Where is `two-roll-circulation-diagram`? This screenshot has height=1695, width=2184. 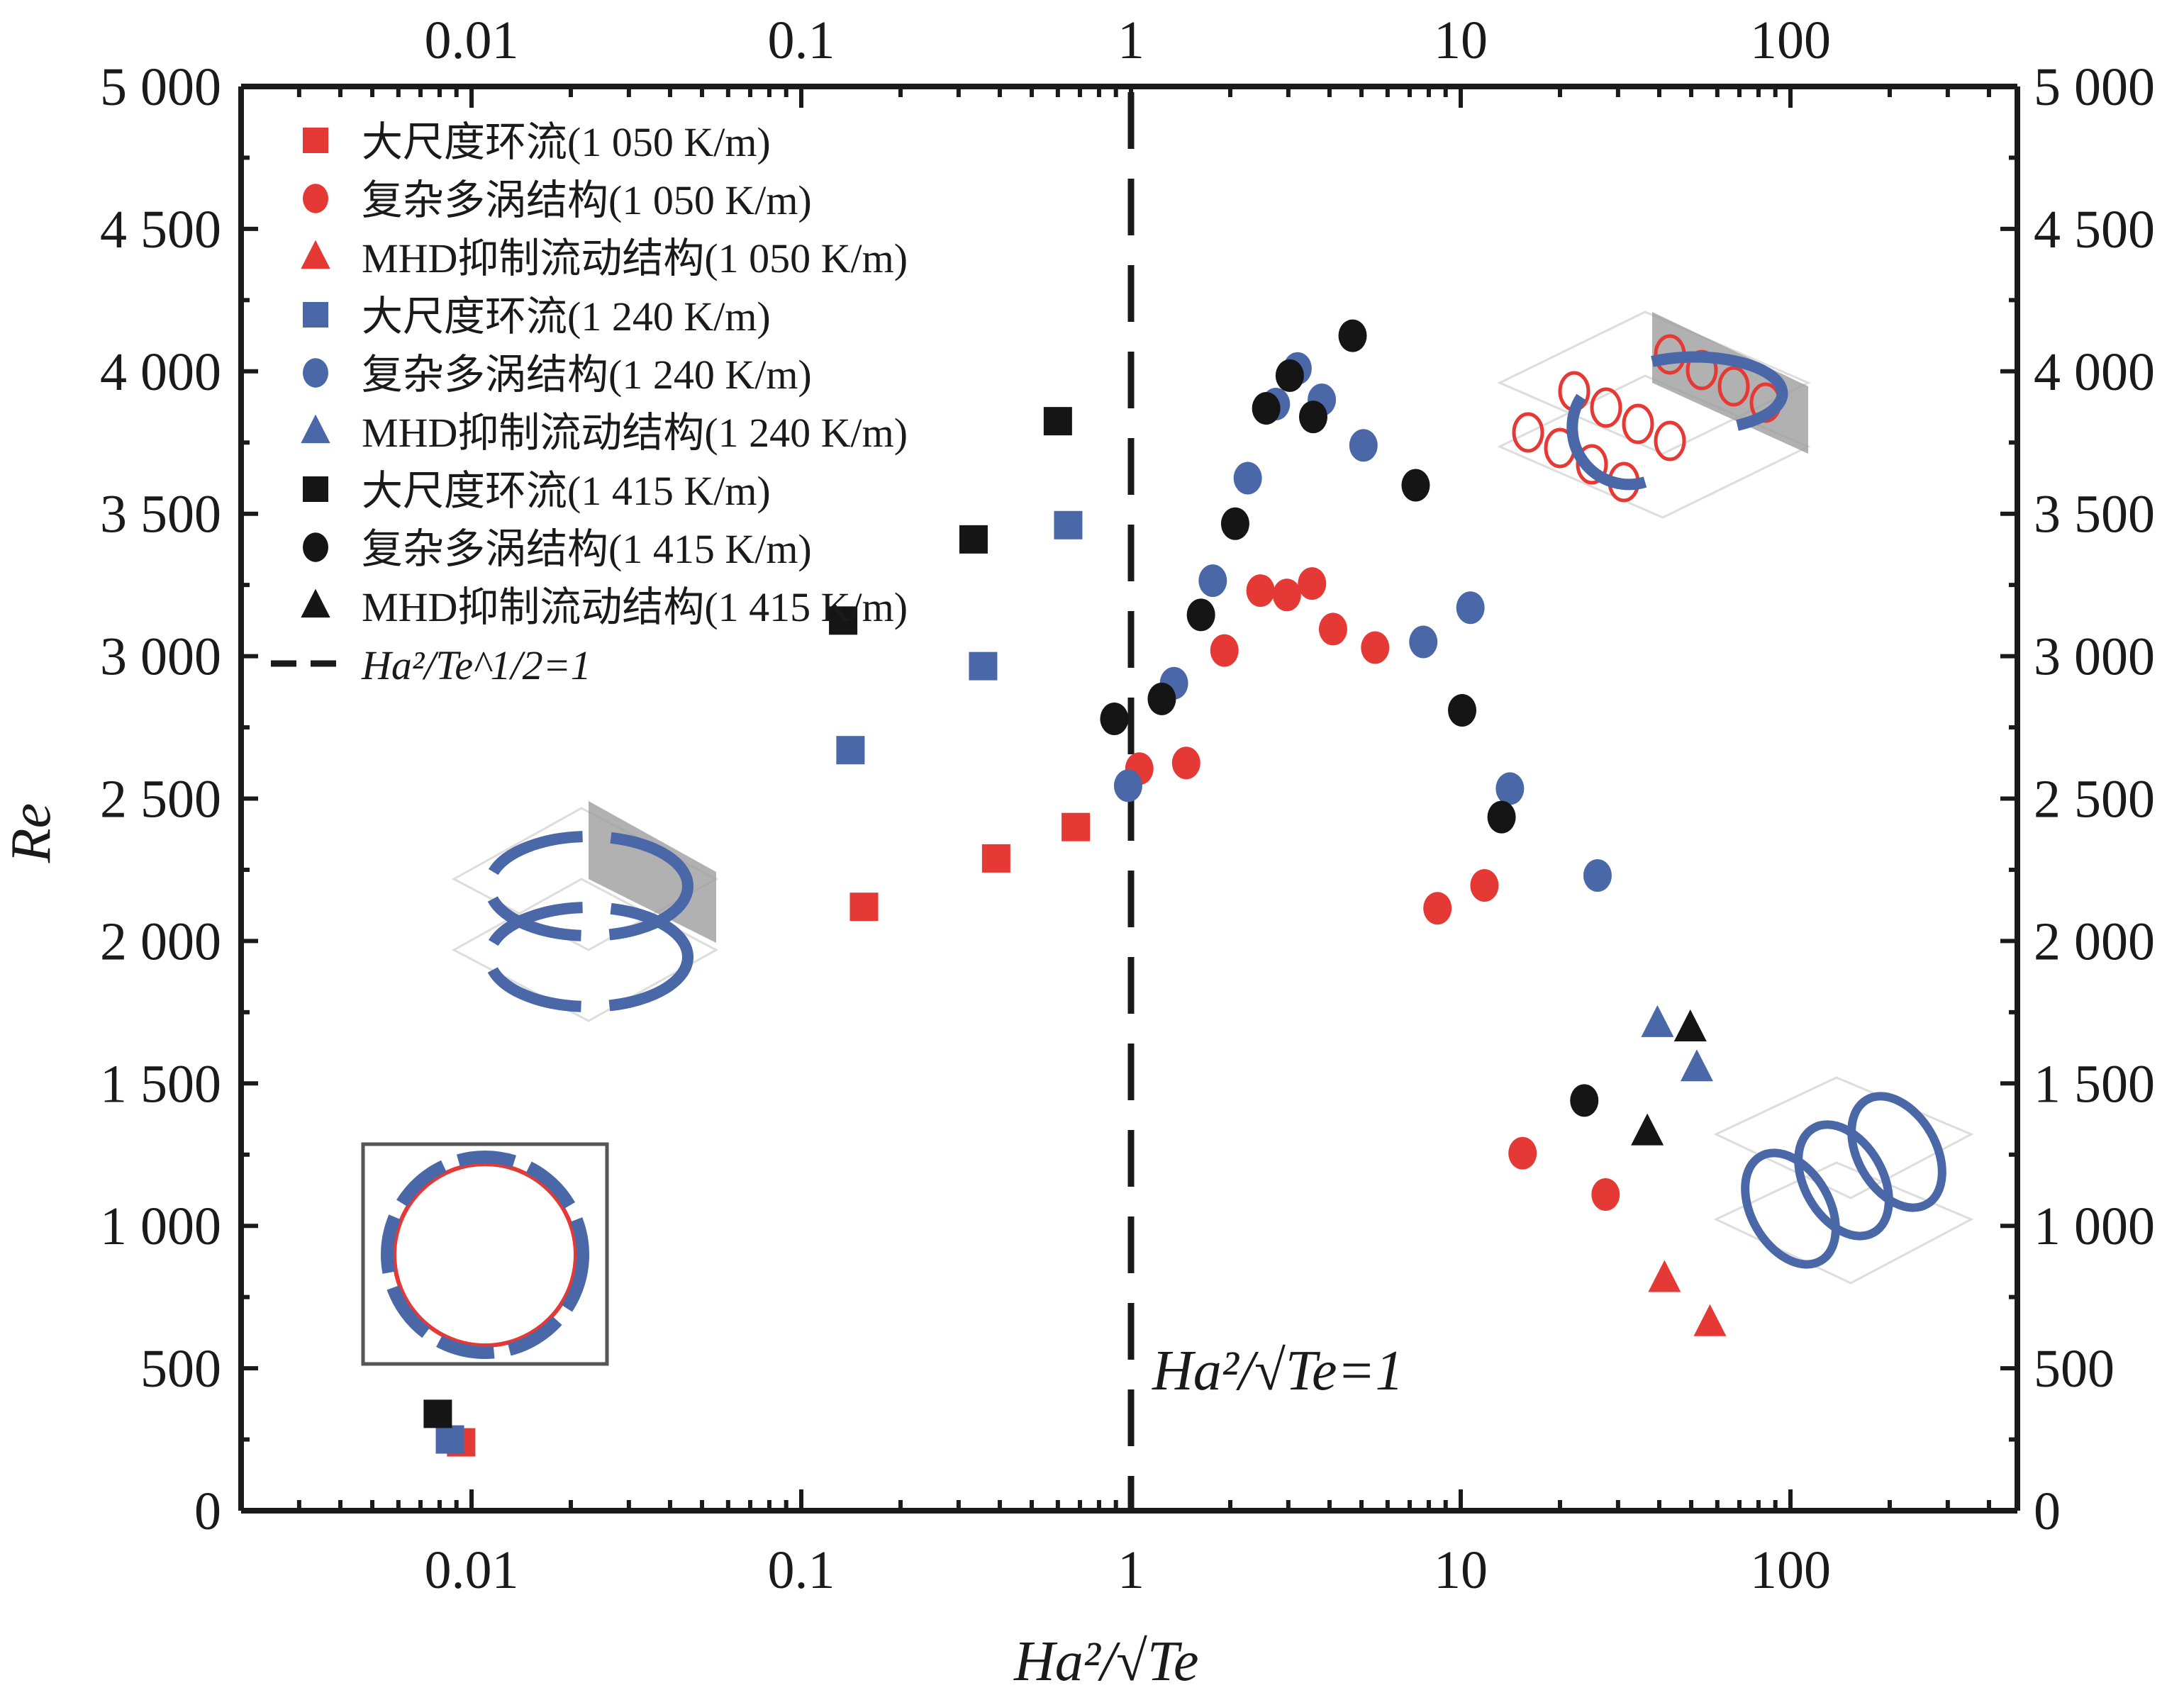 two-roll-circulation-diagram is located at coordinates (585, 911).